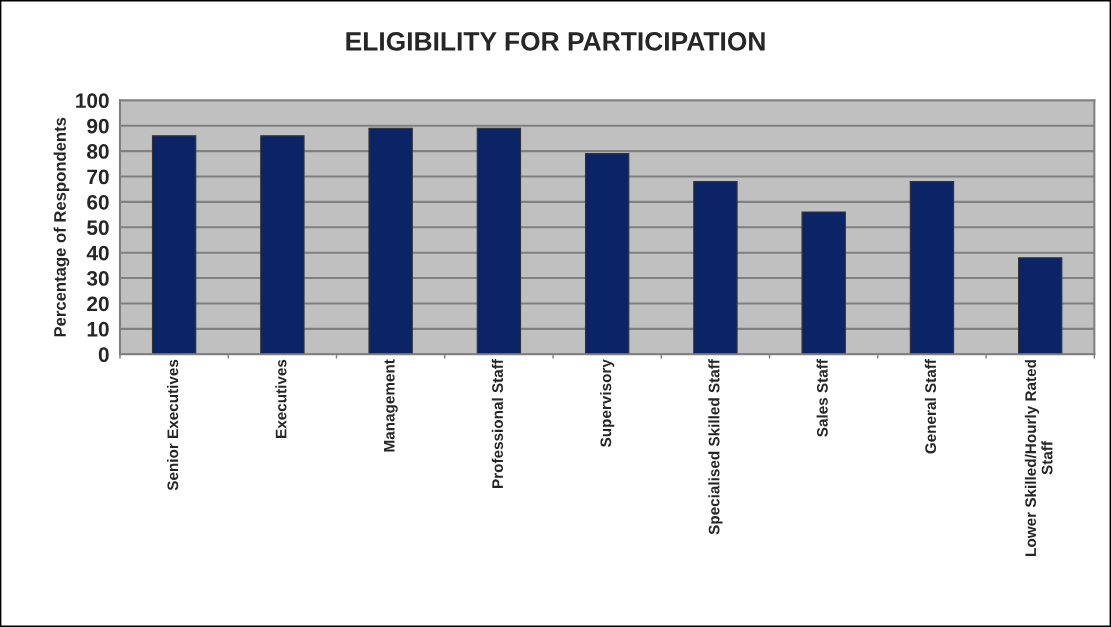 The height and width of the screenshot is (627, 1111). What do you see at coordinates (822, 398) in the screenshot?
I see `x-tick-label: Sales Staff` at bounding box center [822, 398].